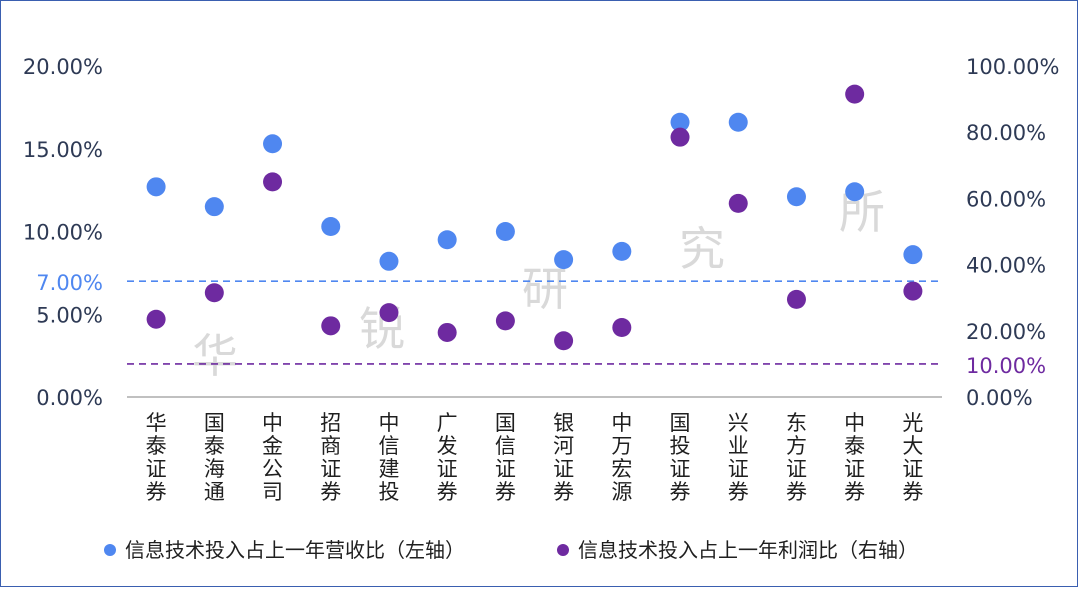 The image size is (1080, 589). What do you see at coordinates (215, 356) in the screenshot?
I see `watermark-char: 华` at bounding box center [215, 356].